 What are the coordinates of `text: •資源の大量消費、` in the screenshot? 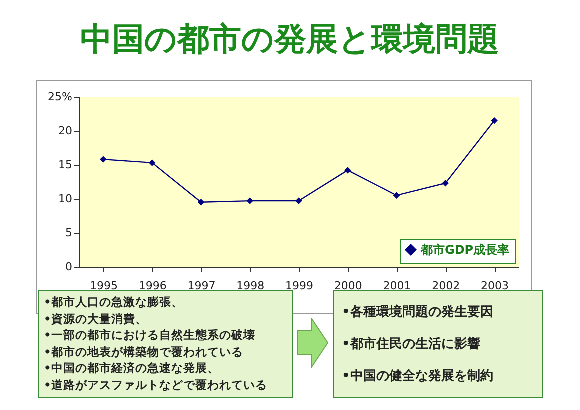 It's located at (96, 318).